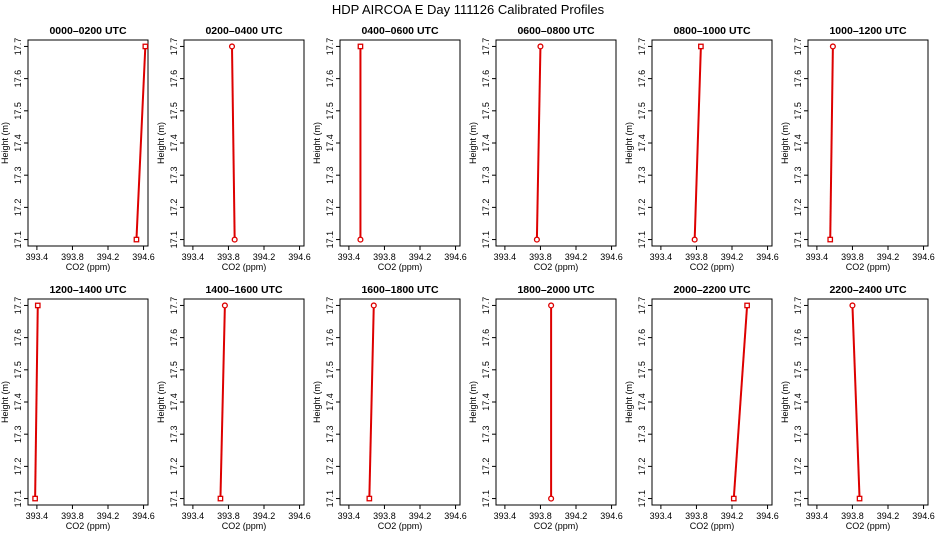 The width and height of the screenshot is (936, 540). I want to click on panel-title: 1200–1400 UTC, so click(87, 290).